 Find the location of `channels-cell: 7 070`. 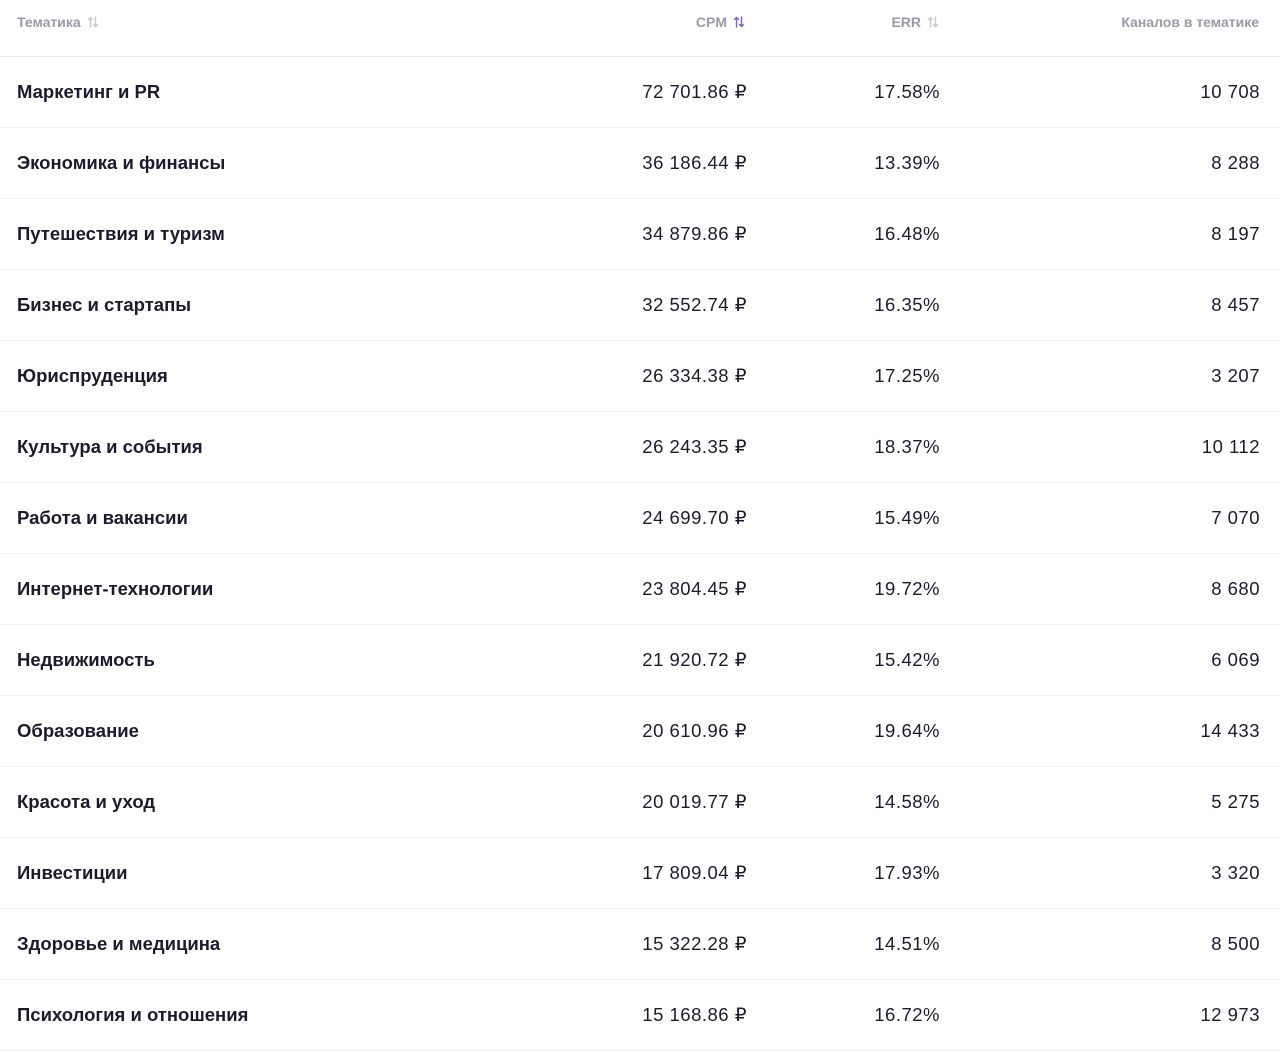

channels-cell: 7 070 is located at coordinates (1235, 517).